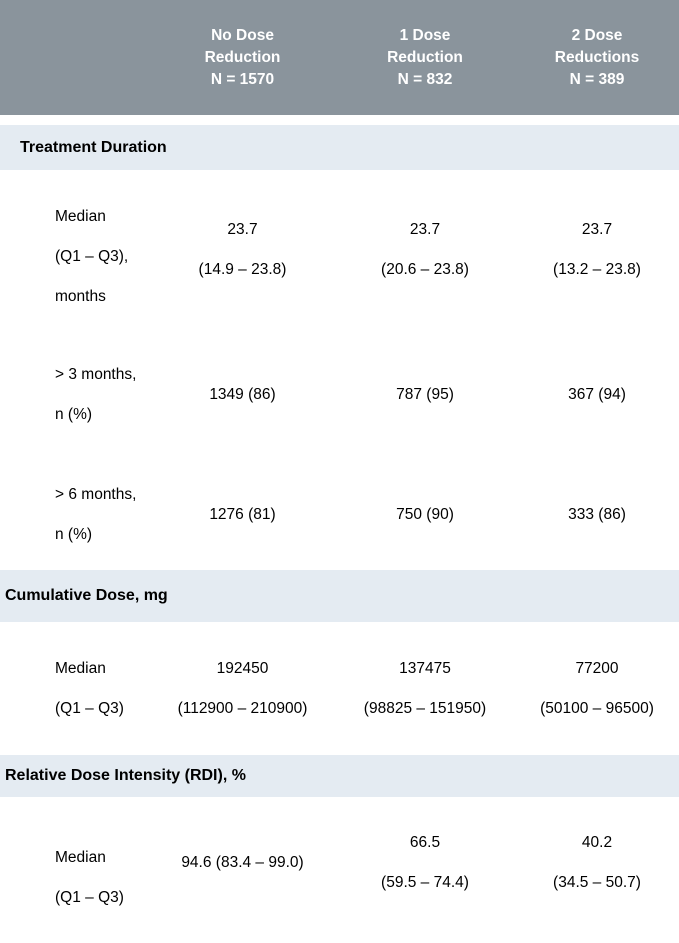 This screenshot has width=679, height=943. I want to click on column-header-no-dose-reduction: No Dose Reduction N = 1570, so click(242, 57).